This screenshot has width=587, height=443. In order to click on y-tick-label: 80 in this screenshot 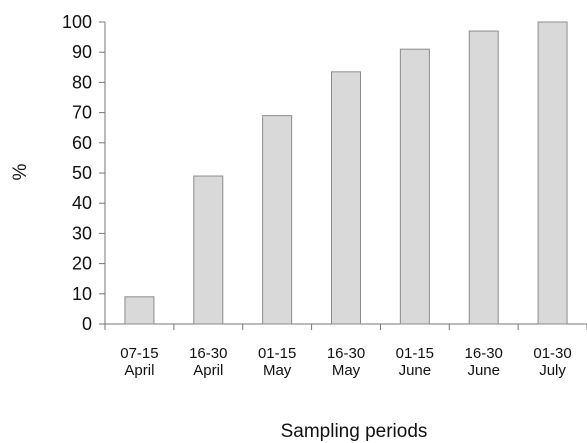, I will do `click(82, 82)`.